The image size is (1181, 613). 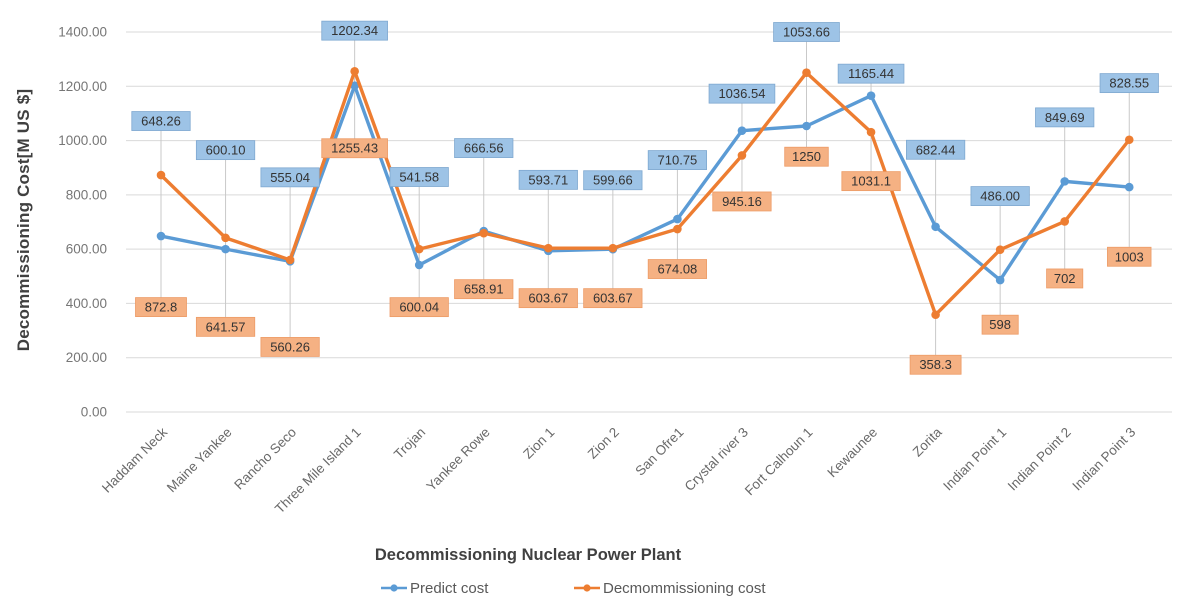 I want to click on x-axis-label: Zorita, so click(x=927, y=441).